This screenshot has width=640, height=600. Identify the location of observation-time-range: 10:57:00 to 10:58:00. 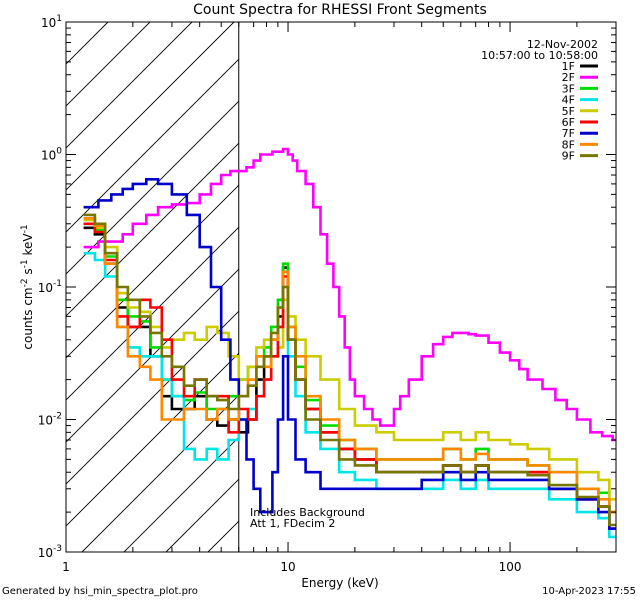
(539, 55).